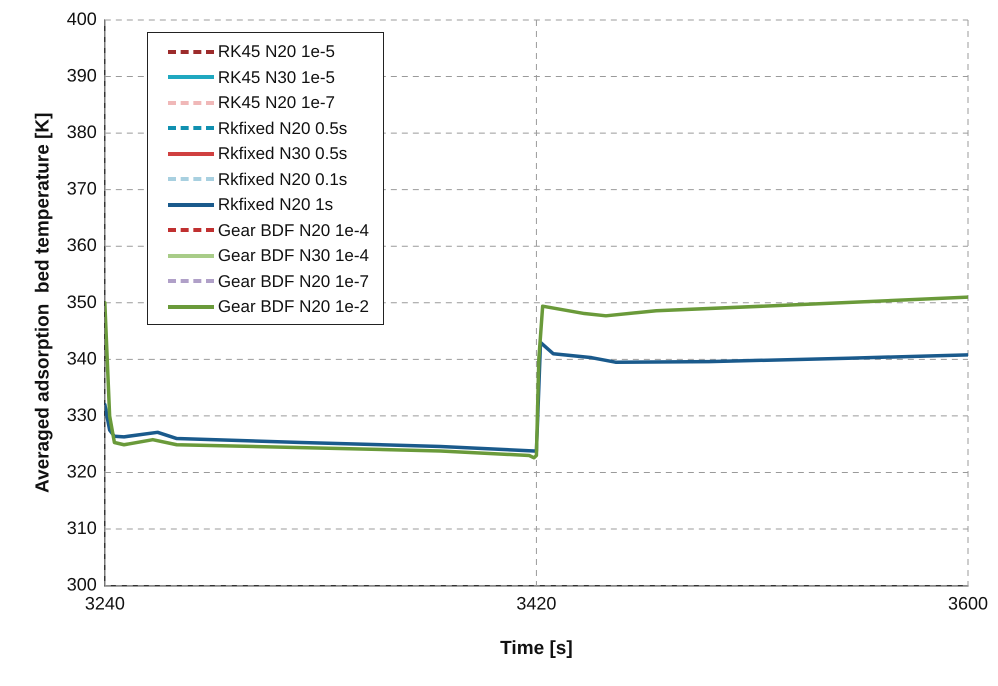 This screenshot has width=998, height=686. What do you see at coordinates (536, 648) in the screenshot?
I see `x-axis-title: Time [s]` at bounding box center [536, 648].